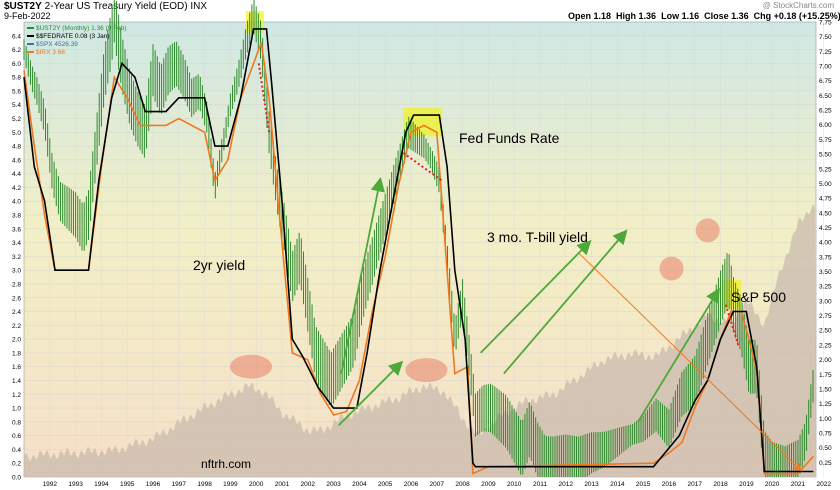  Describe the element at coordinates (230, 484) in the screenshot. I see `x-tick-label: 1999` at that location.